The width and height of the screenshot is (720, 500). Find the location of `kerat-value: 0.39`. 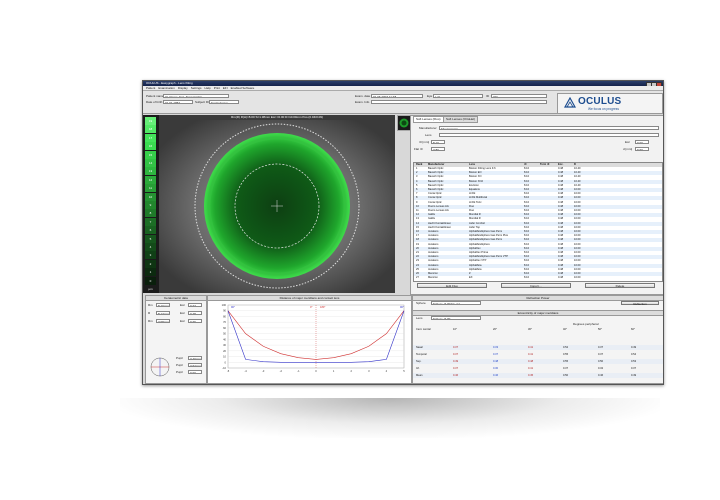

kerat-value: 0.39 is located at coordinates (195, 321).